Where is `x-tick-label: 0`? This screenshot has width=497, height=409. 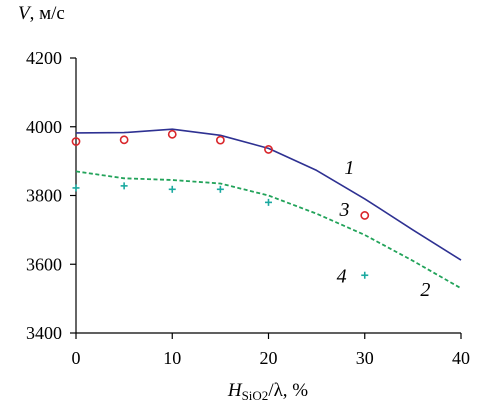 x-tick-label: 0 is located at coordinates (76, 358).